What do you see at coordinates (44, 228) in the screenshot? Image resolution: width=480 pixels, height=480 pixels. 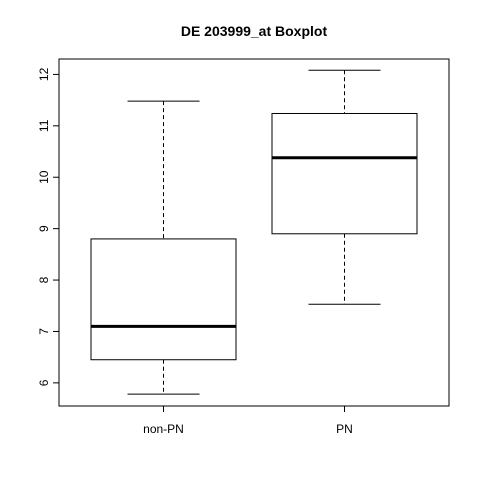 I see `y-tick-label: 9` at bounding box center [44, 228].